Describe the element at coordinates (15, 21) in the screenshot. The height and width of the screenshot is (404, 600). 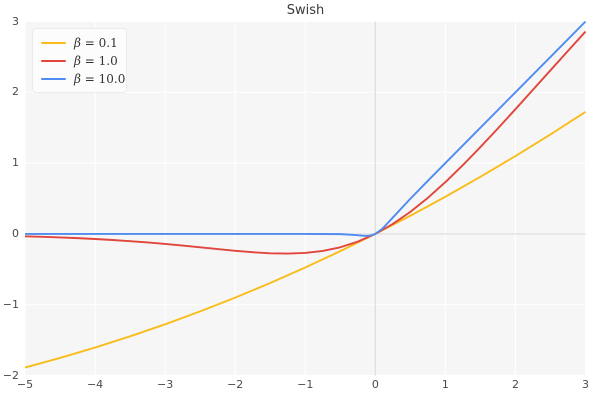
I see `y-tick-label: 3` at that location.